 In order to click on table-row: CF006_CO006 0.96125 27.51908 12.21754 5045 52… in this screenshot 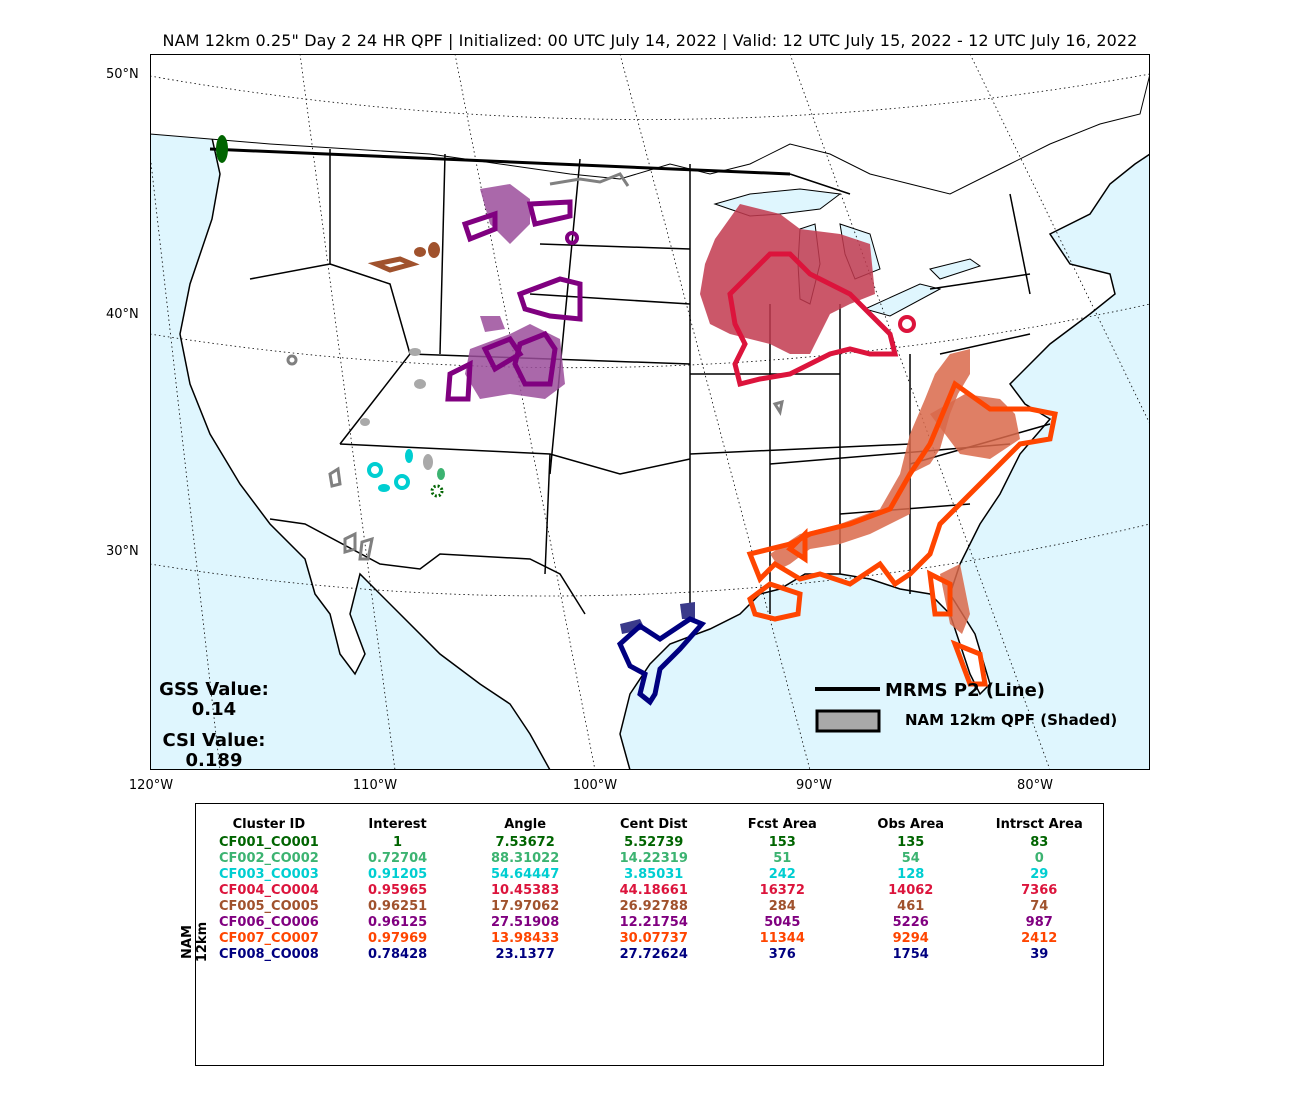, I will do `click(653, 922)`.